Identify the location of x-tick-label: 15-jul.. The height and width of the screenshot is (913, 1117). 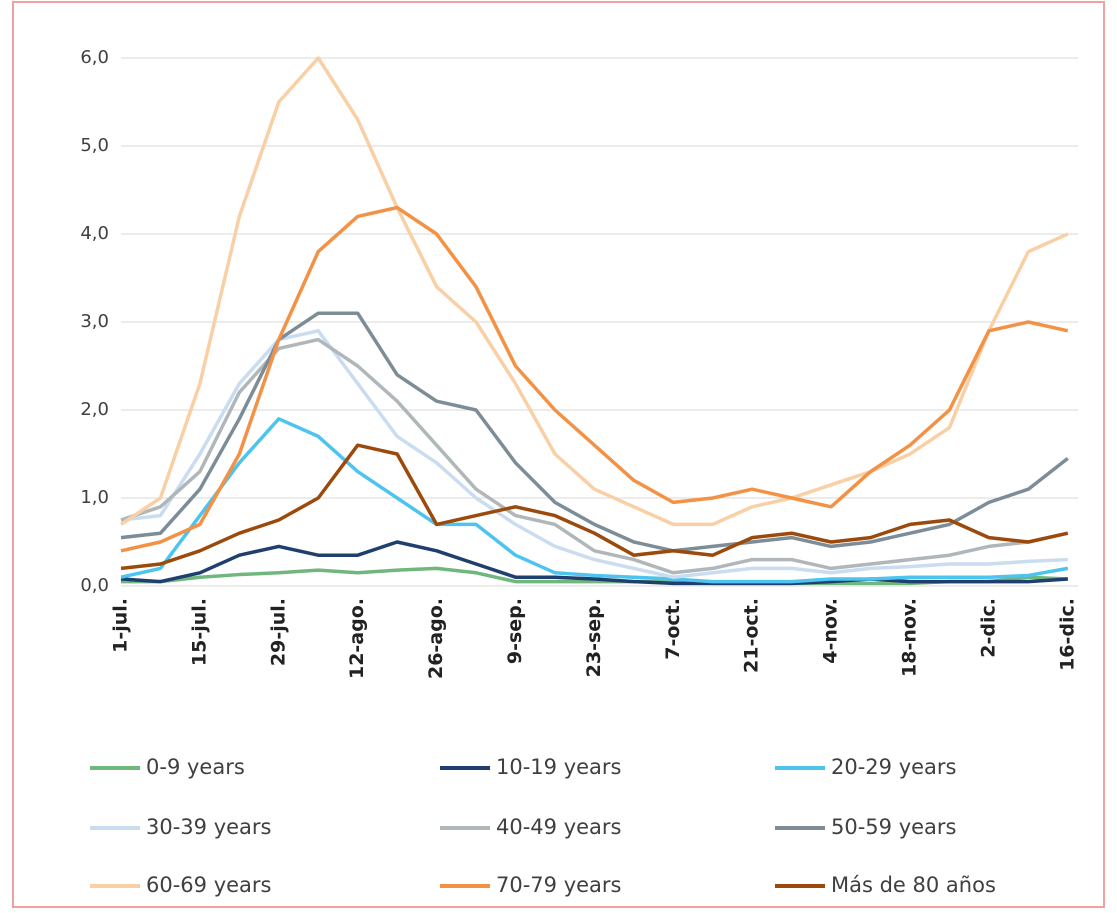
(199, 632).